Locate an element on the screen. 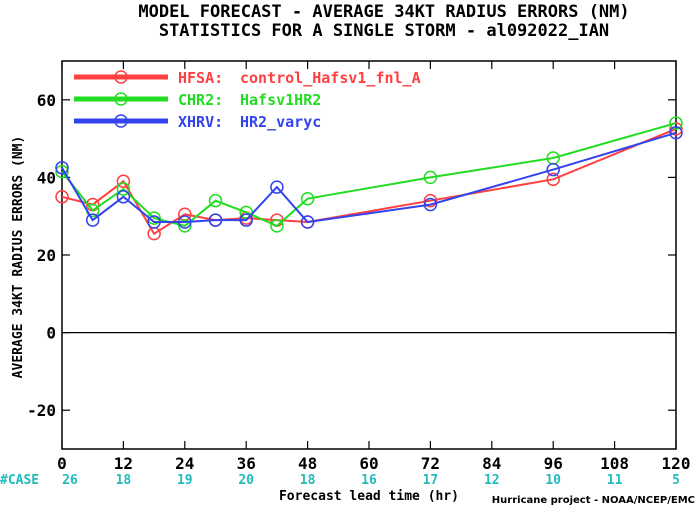 This screenshot has width=700, height=506. x-axis-label: Forecast lead time (hr) is located at coordinates (369, 496).